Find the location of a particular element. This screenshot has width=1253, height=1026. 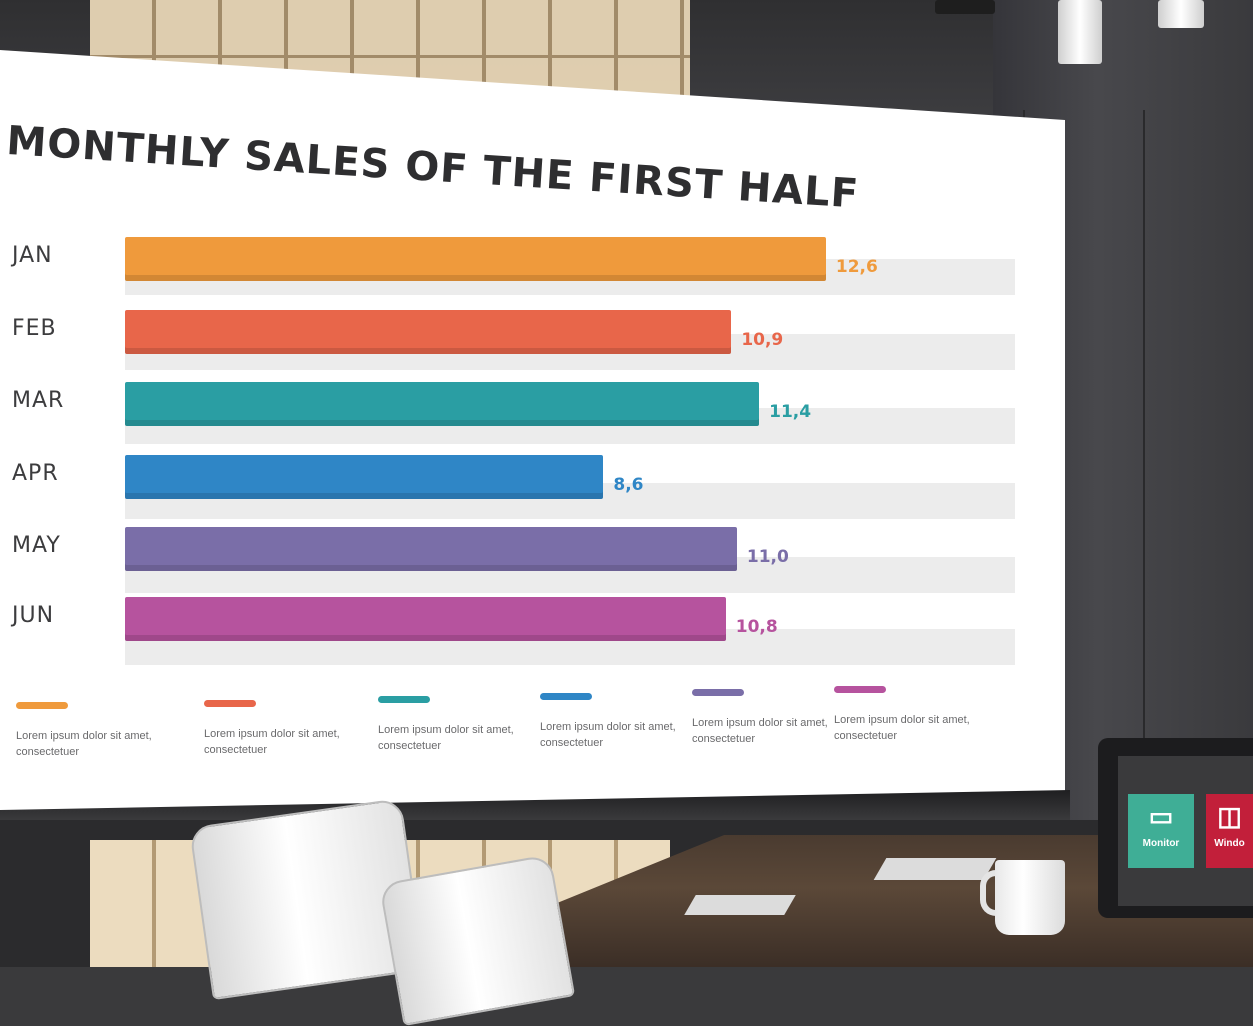

bar-value-label: 12,6 is located at coordinates (856, 267).